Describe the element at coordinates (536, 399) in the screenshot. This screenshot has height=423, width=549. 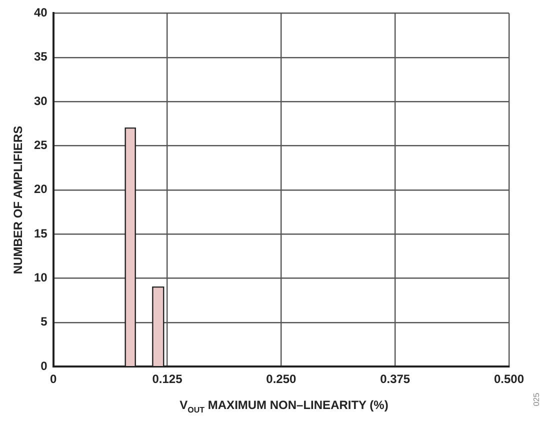
I see `text: 025` at that location.